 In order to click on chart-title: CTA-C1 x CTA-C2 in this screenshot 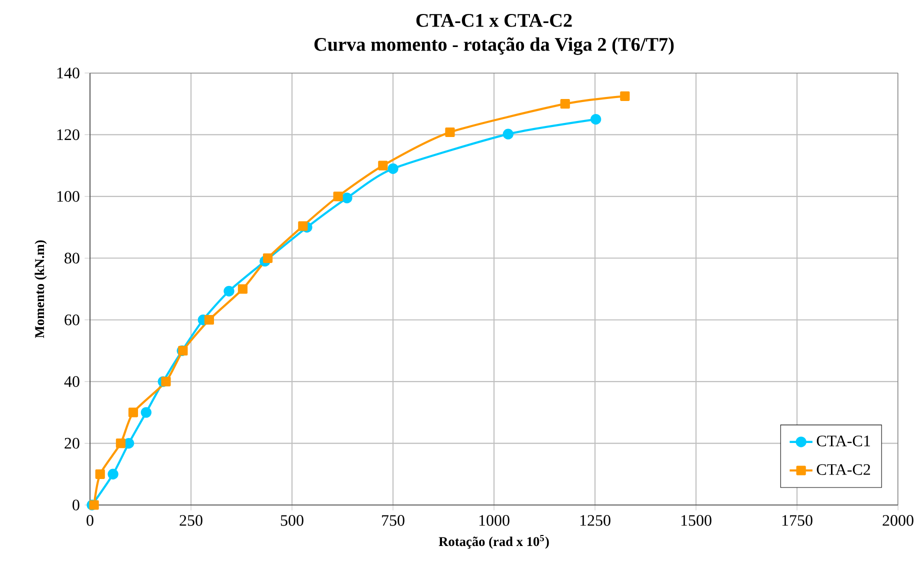, I will do `click(494, 20)`.